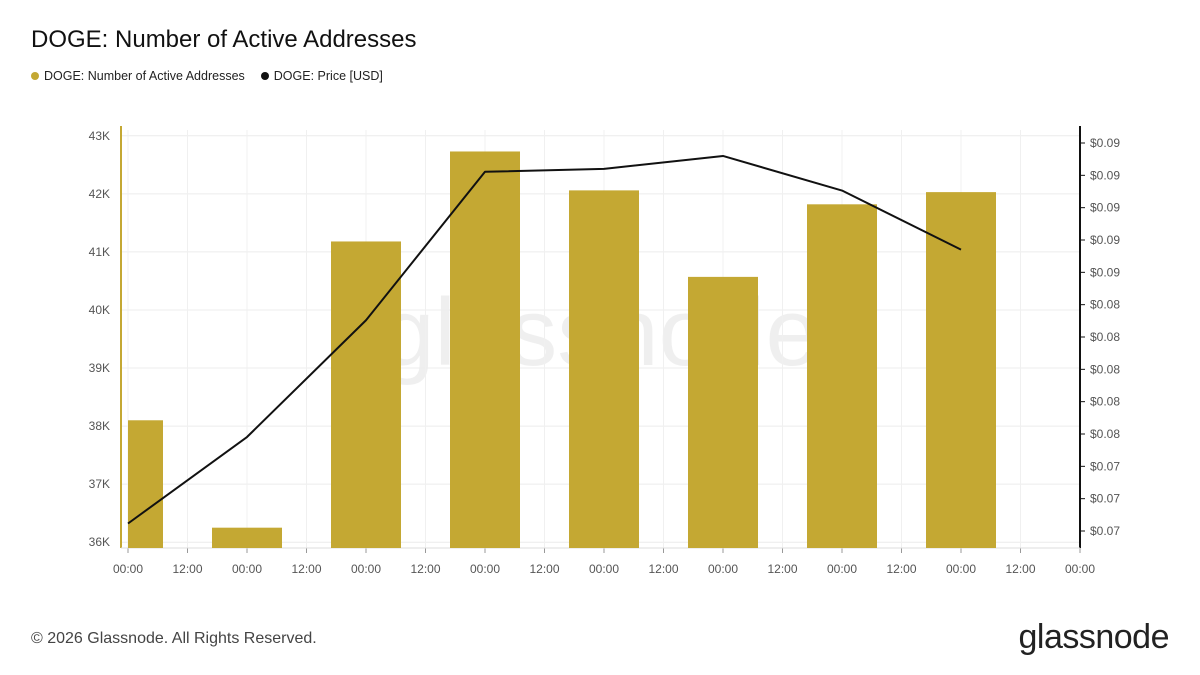 Image resolution: width=1200 pixels, height=675 pixels. I want to click on y-tick-label: 36K, so click(99, 542).